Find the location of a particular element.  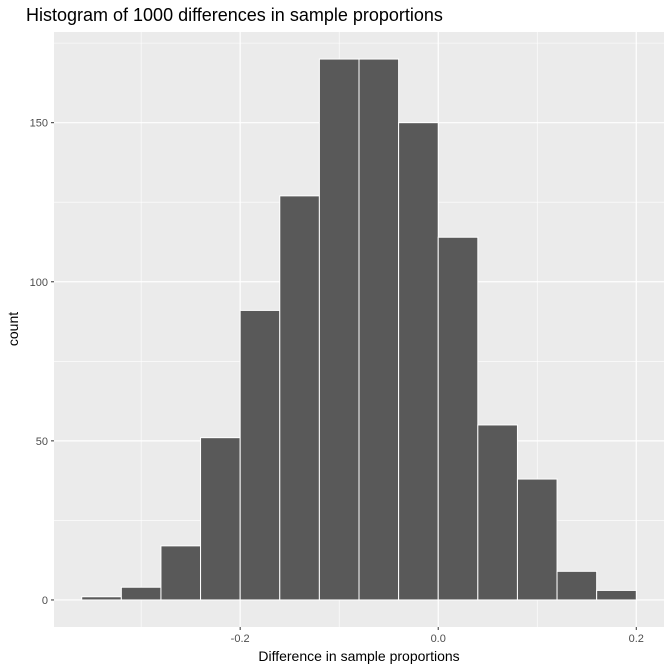

y-axis-title: count is located at coordinates (13, 329).